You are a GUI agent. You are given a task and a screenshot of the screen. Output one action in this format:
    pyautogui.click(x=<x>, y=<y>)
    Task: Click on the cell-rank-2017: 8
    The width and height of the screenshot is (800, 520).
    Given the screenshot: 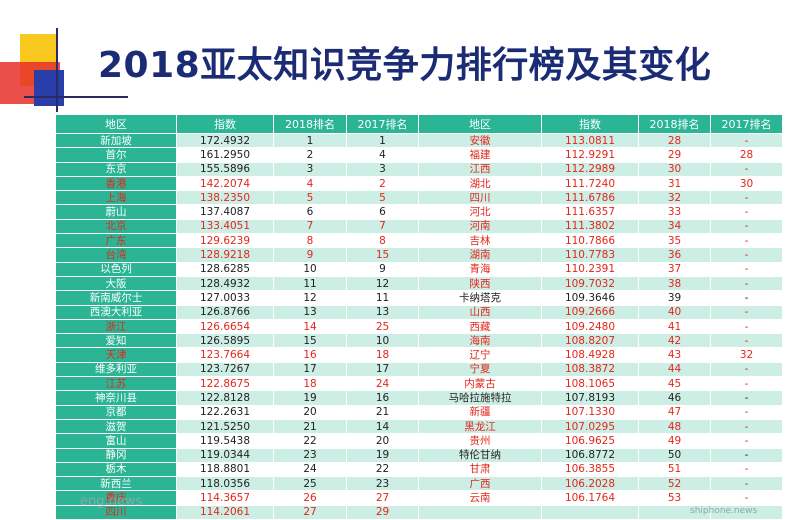 What is the action you would take?
    pyautogui.click(x=382, y=241)
    